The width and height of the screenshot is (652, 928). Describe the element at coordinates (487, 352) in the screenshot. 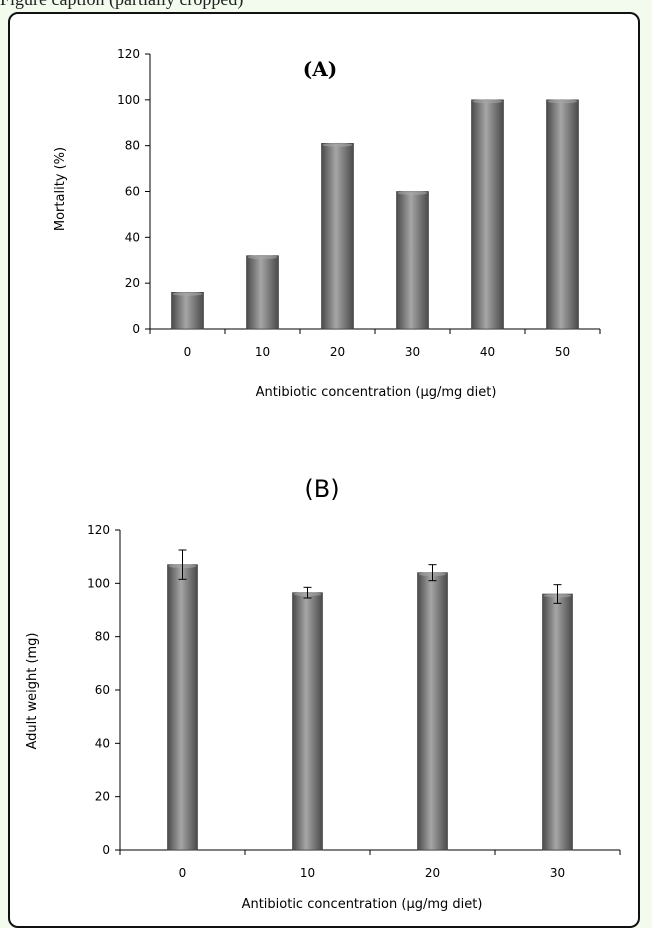

I see `x-tick-label: 40` at that location.